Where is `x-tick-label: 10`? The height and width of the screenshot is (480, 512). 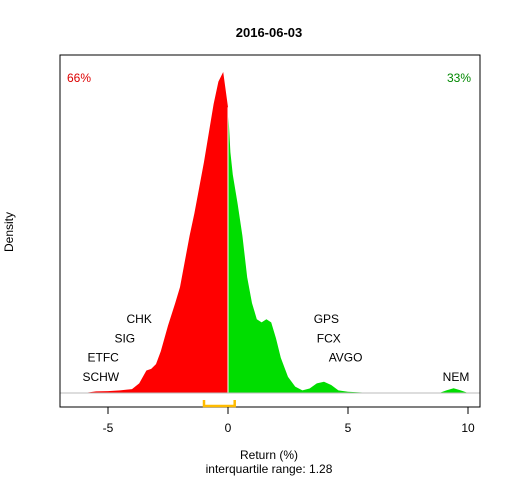 x-tick-label: 10 is located at coordinates (468, 428).